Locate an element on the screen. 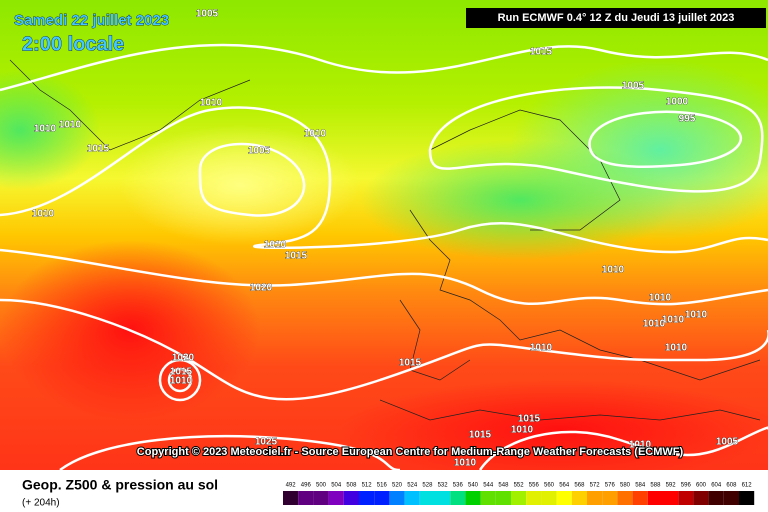 Image resolution: width=768 pixels, height=512 pixels. run-box is located at coordinates (616, 18).